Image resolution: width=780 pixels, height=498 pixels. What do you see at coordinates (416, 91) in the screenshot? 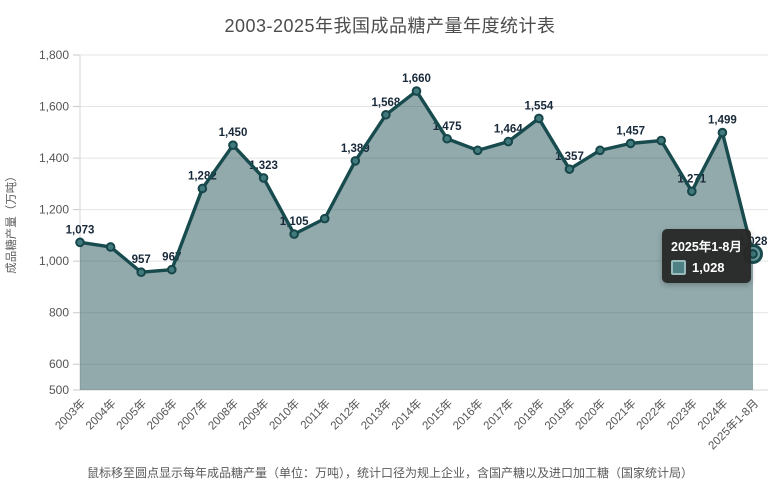
I see `data-point-2014年` at bounding box center [416, 91].